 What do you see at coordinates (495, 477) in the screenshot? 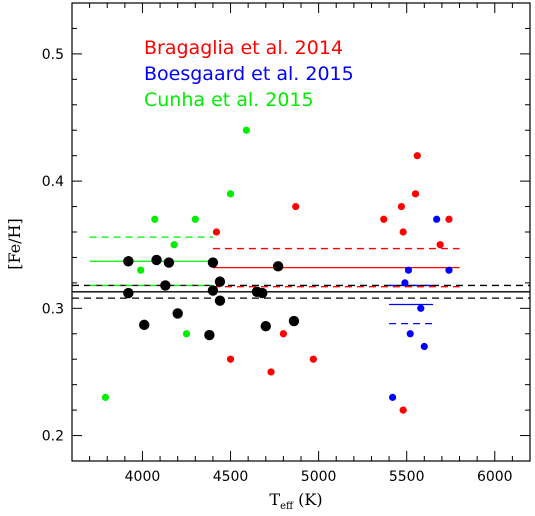
I see `x-tick-label: 6000` at bounding box center [495, 477].